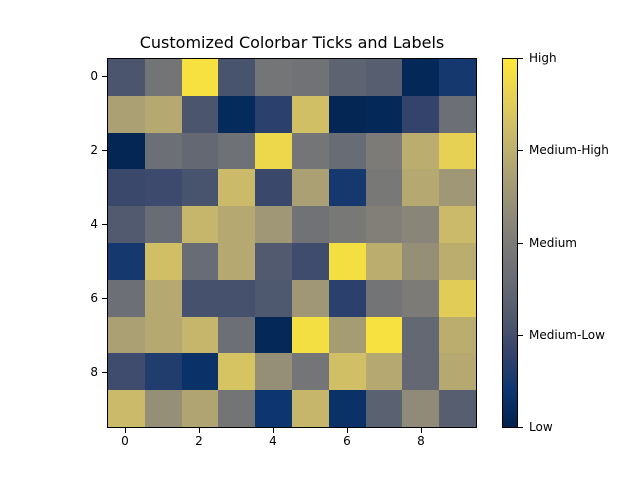 Image resolution: width=640 pixels, height=480 pixels. Describe the element at coordinates (94, 372) in the screenshot. I see `y-tick-label: 8` at that location.